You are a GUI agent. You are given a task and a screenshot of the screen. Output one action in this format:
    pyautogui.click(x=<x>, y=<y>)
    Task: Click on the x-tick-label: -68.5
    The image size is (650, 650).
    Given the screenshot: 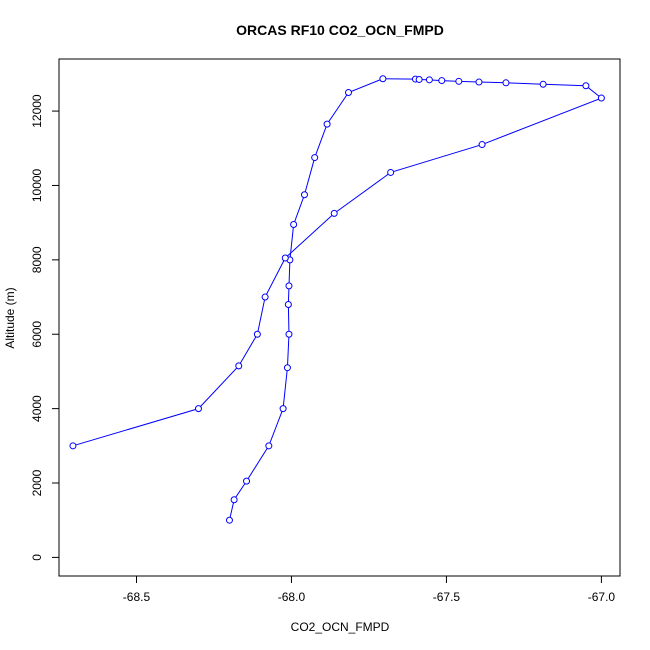 What is the action you would take?
    pyautogui.click(x=137, y=597)
    